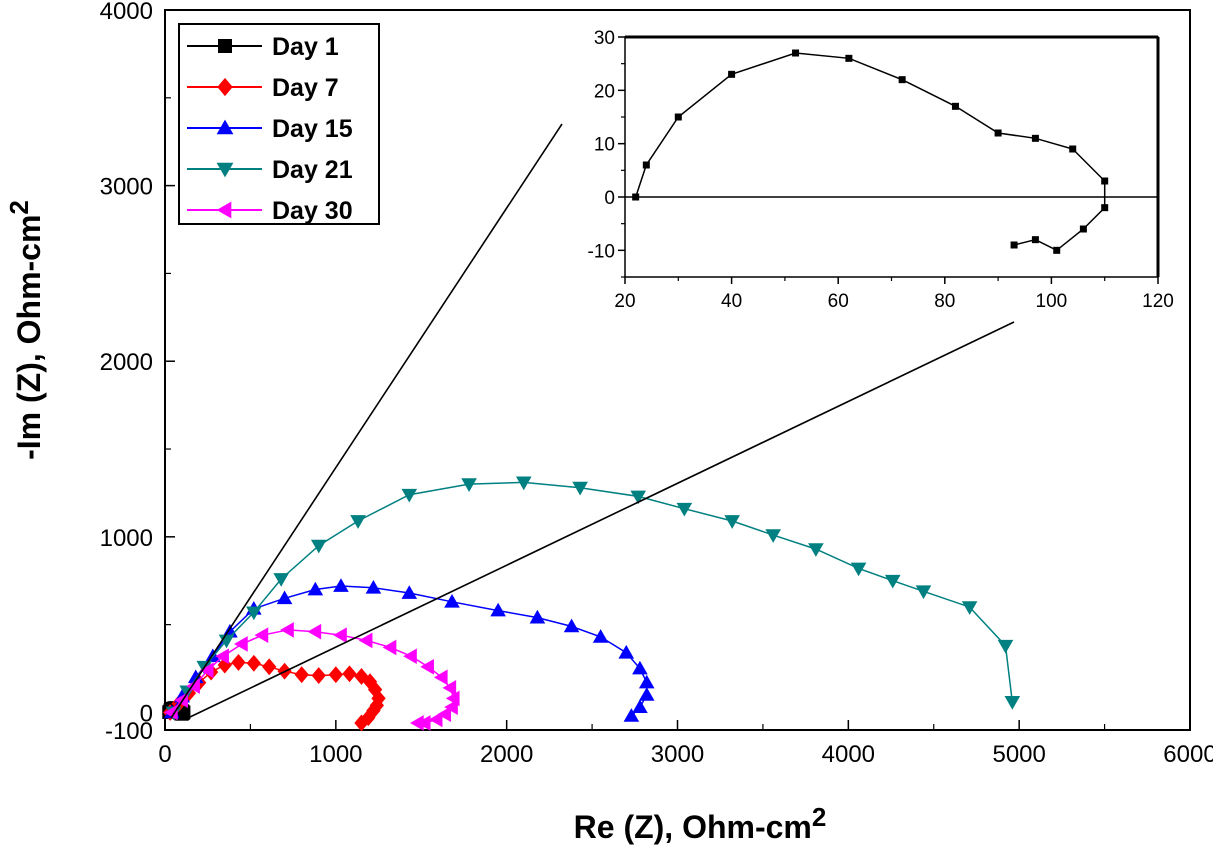  What do you see at coordinates (604, 38) in the screenshot?
I see `inset-y-tick-label: 30` at bounding box center [604, 38].